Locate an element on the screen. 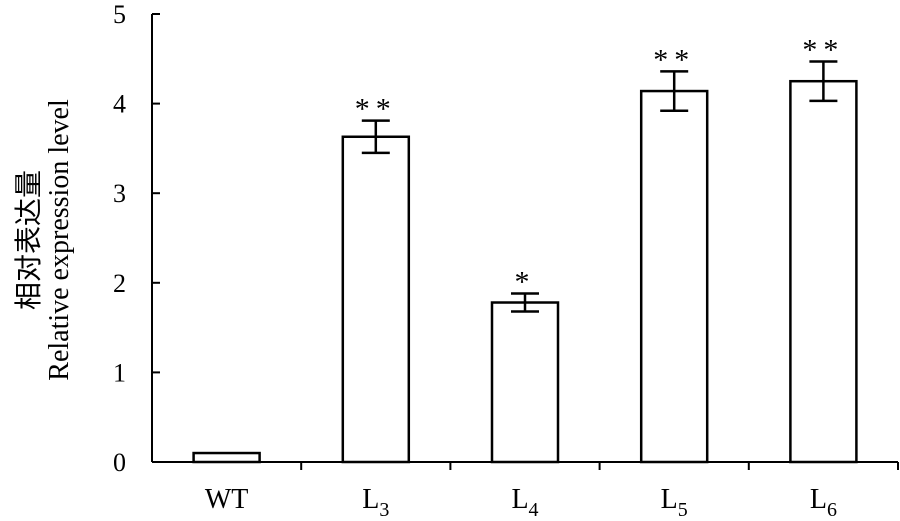 This screenshot has width=900, height=521. significance-l6: ** is located at coordinates (823, 49).